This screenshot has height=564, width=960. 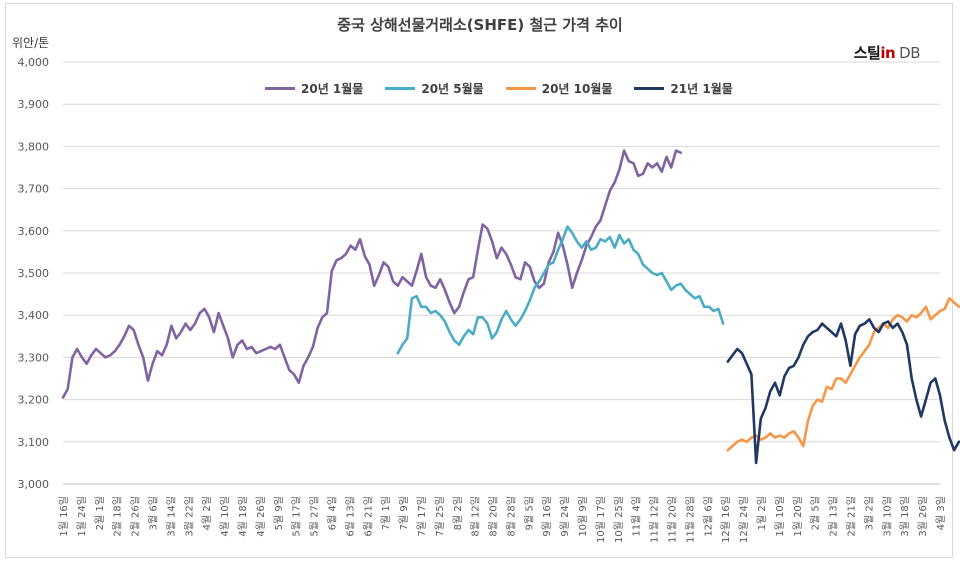 What do you see at coordinates (529, 513) in the screenshot?
I see `x-tick-label: 9월 5일` at bounding box center [529, 513].